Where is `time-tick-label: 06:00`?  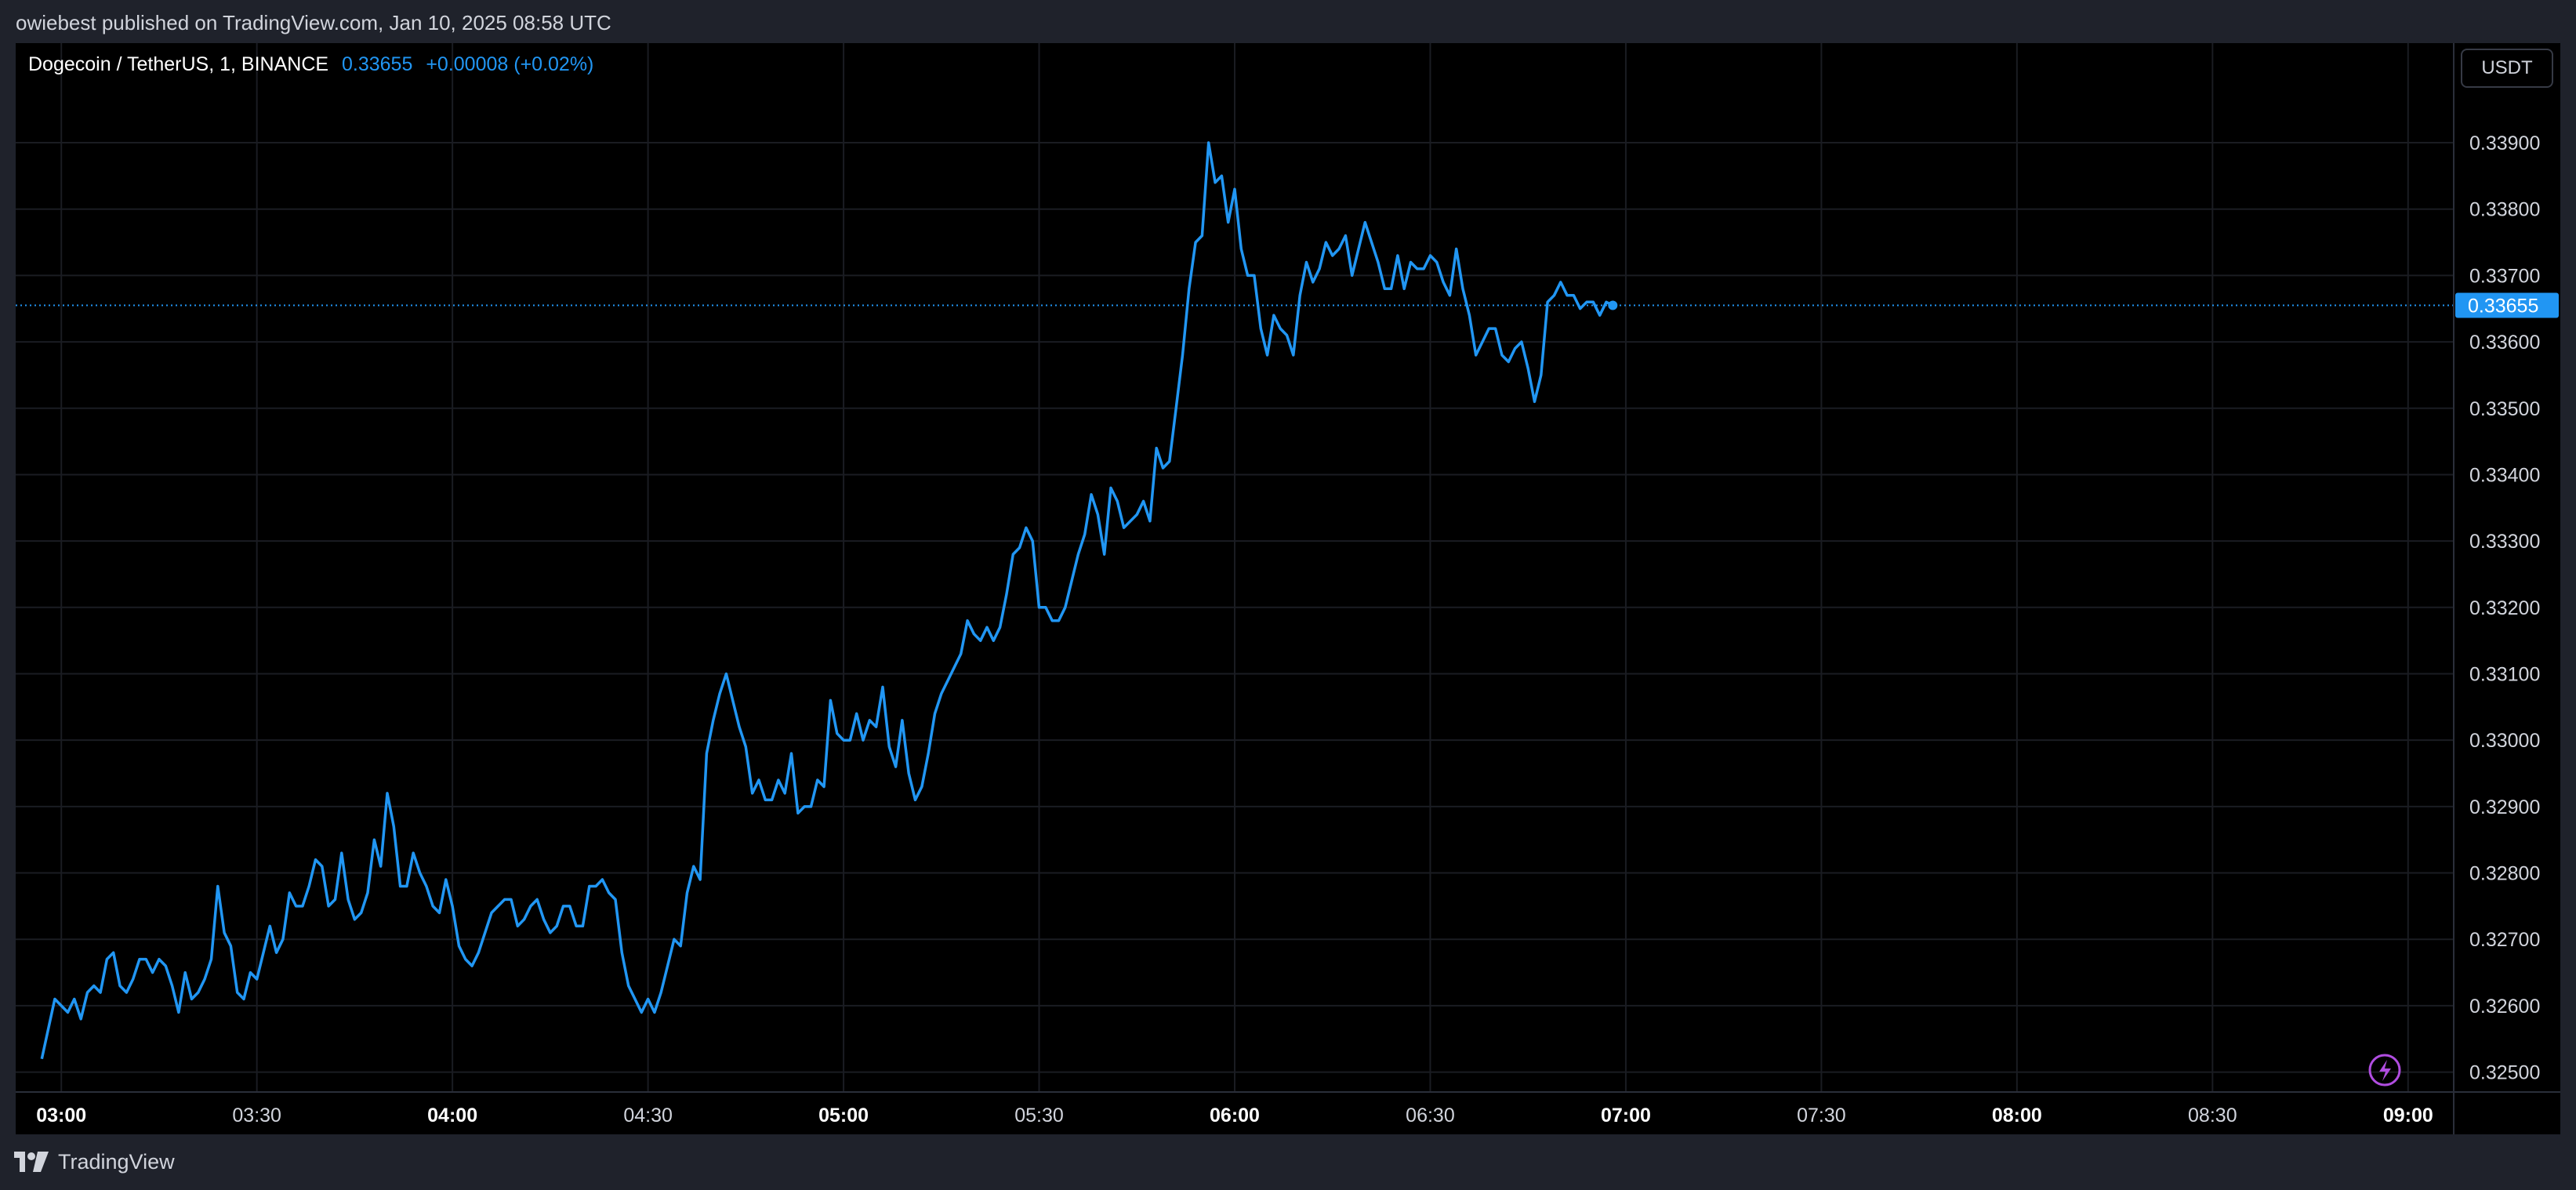
time-tick-label: 06:00 is located at coordinates (1235, 1116).